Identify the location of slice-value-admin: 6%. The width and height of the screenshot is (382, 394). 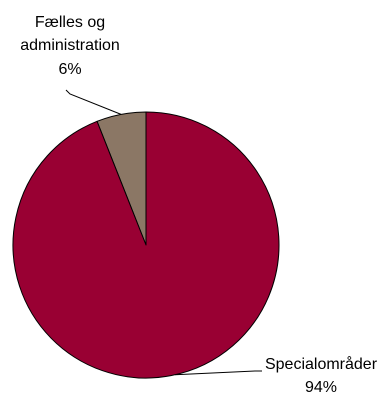
(69, 69).